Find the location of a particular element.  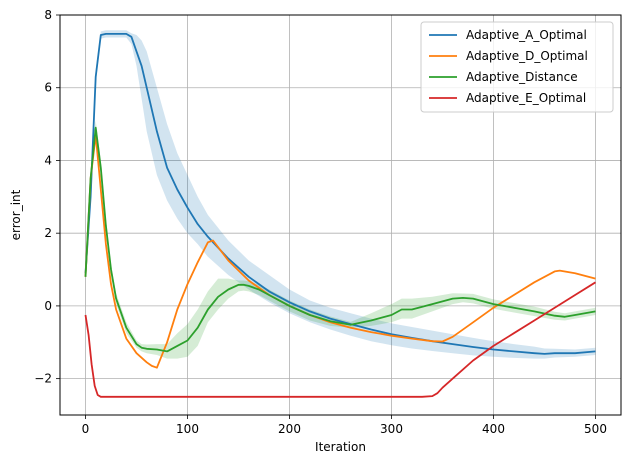

legend-label: Adaptive_A_Optimal is located at coordinates (526, 35).